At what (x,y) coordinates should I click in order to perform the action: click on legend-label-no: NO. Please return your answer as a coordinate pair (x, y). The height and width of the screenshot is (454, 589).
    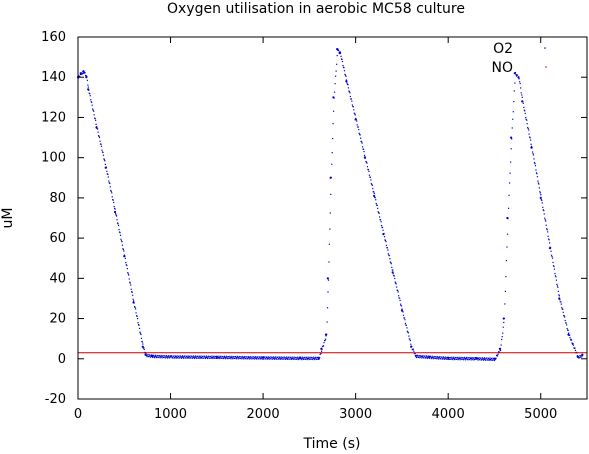
    Looking at the image, I should click on (503, 68).